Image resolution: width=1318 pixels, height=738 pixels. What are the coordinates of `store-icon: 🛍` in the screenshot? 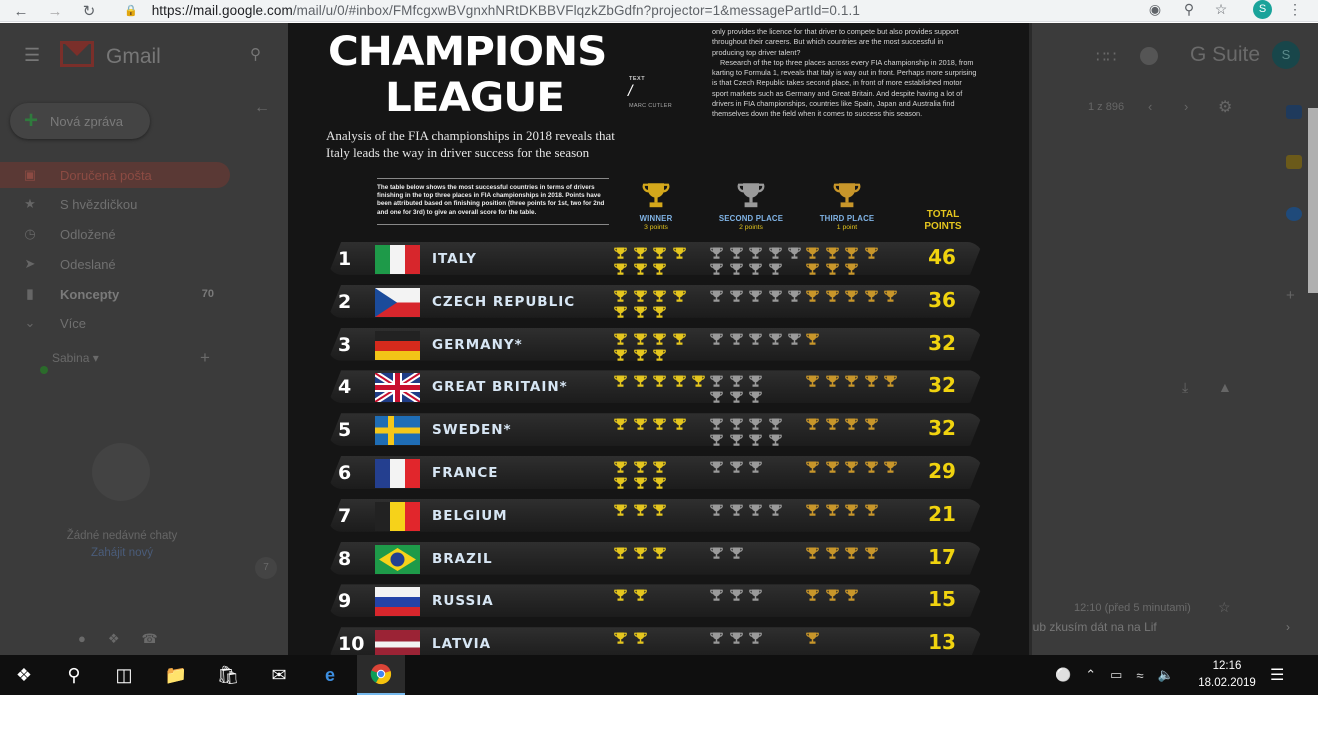 It's located at (228, 674).